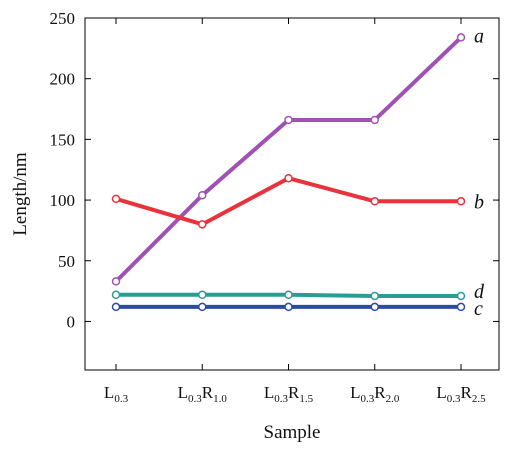  Describe the element at coordinates (292, 432) in the screenshot. I see `x-axis-title: Sample` at that location.